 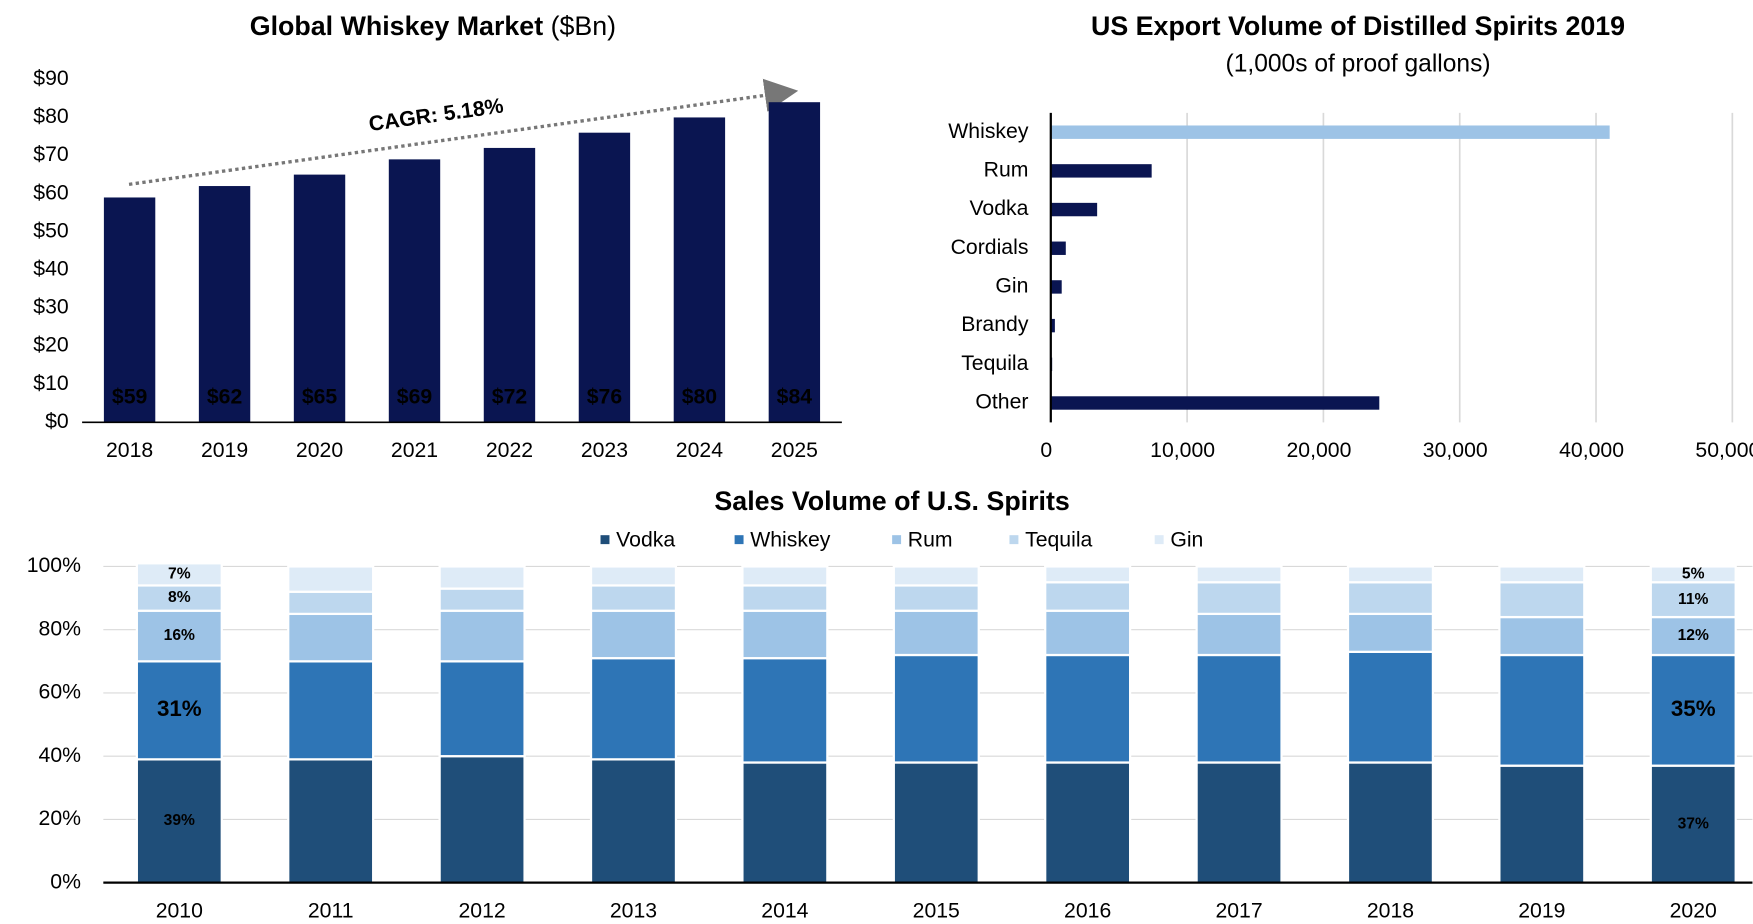 What do you see at coordinates (50, 154) in the screenshot?
I see `y-tick-label: $70` at bounding box center [50, 154].